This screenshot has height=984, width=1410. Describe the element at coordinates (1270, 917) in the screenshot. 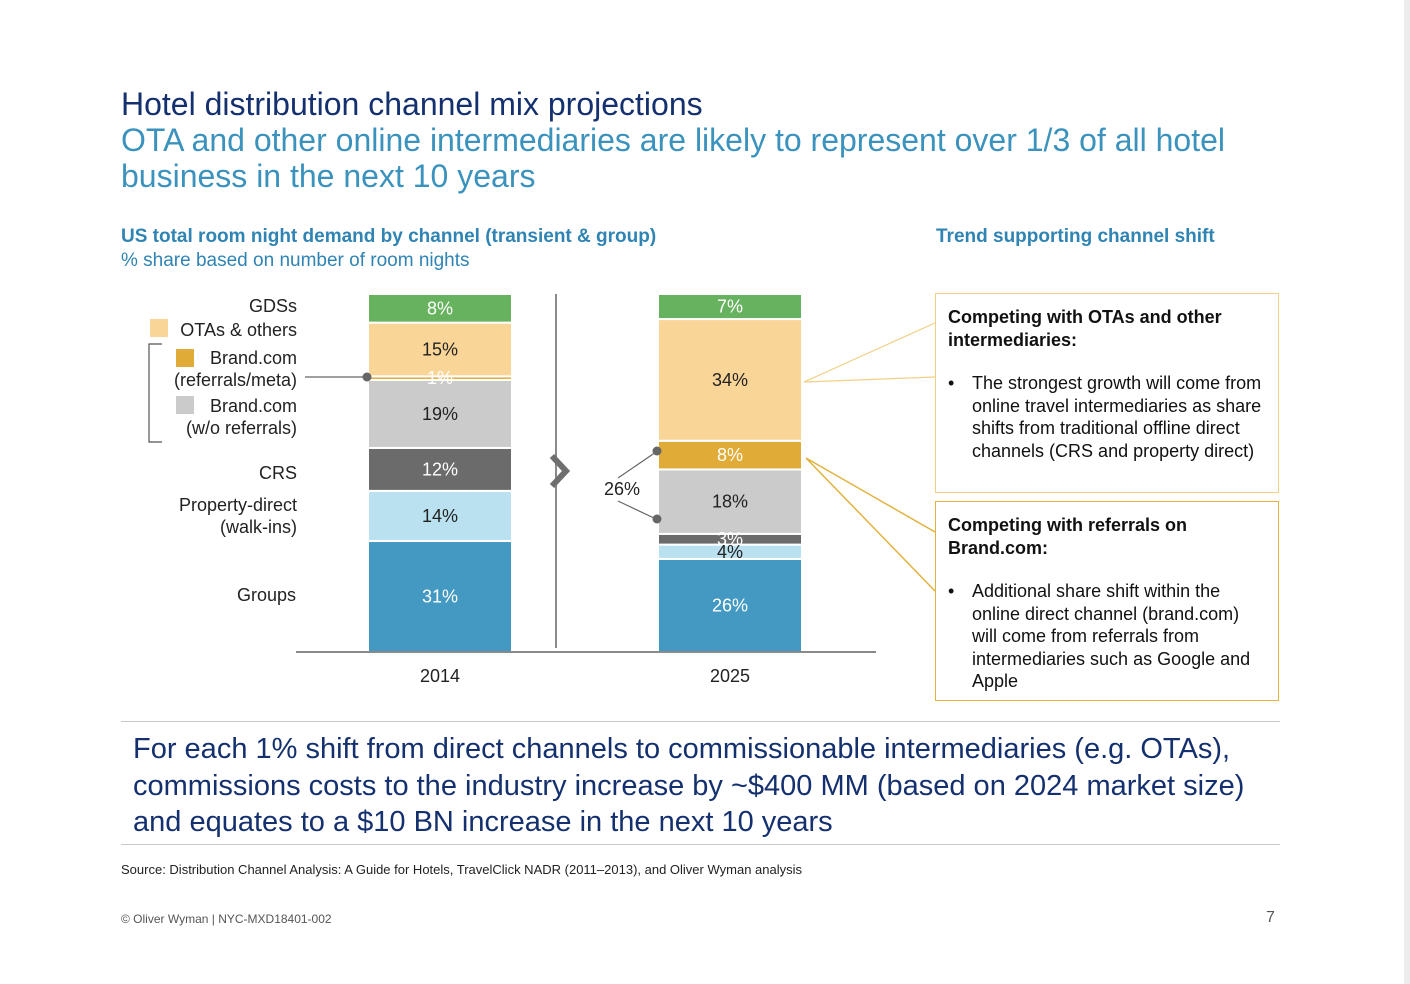

I see `page-number: 7` at that location.